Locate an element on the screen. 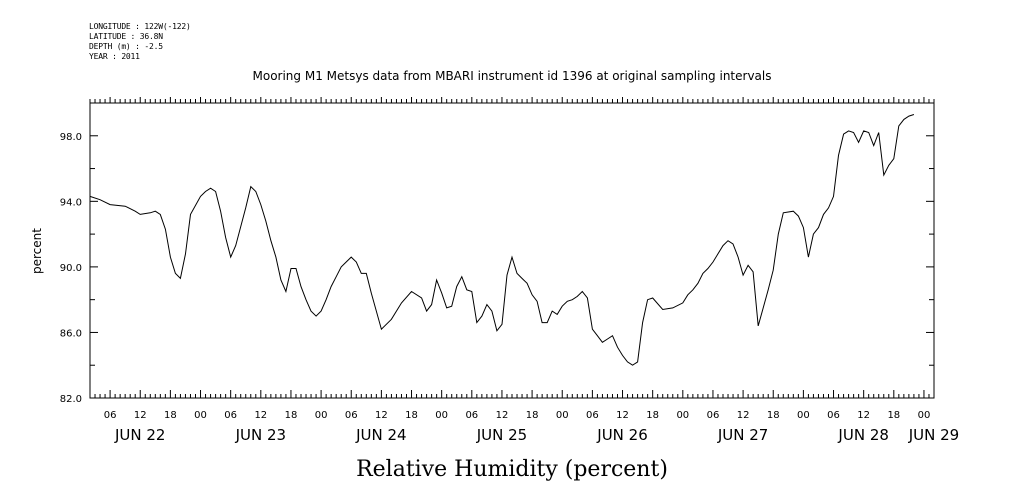  y-tick-label: 98.0 is located at coordinates (71, 137).